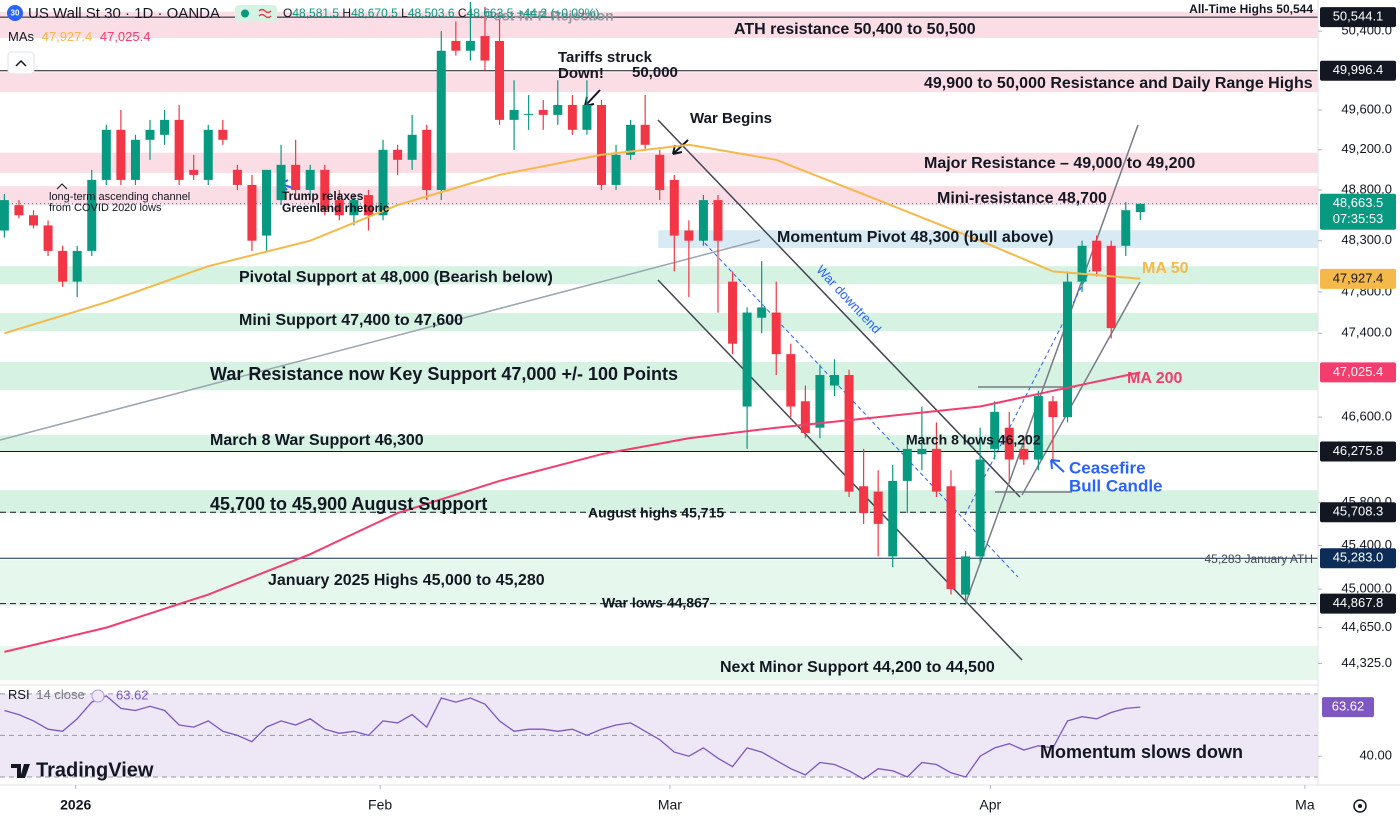 The height and width of the screenshot is (823, 1400). What do you see at coordinates (605, 57) in the screenshot?
I see `annotation: Tariffs struck` at bounding box center [605, 57].